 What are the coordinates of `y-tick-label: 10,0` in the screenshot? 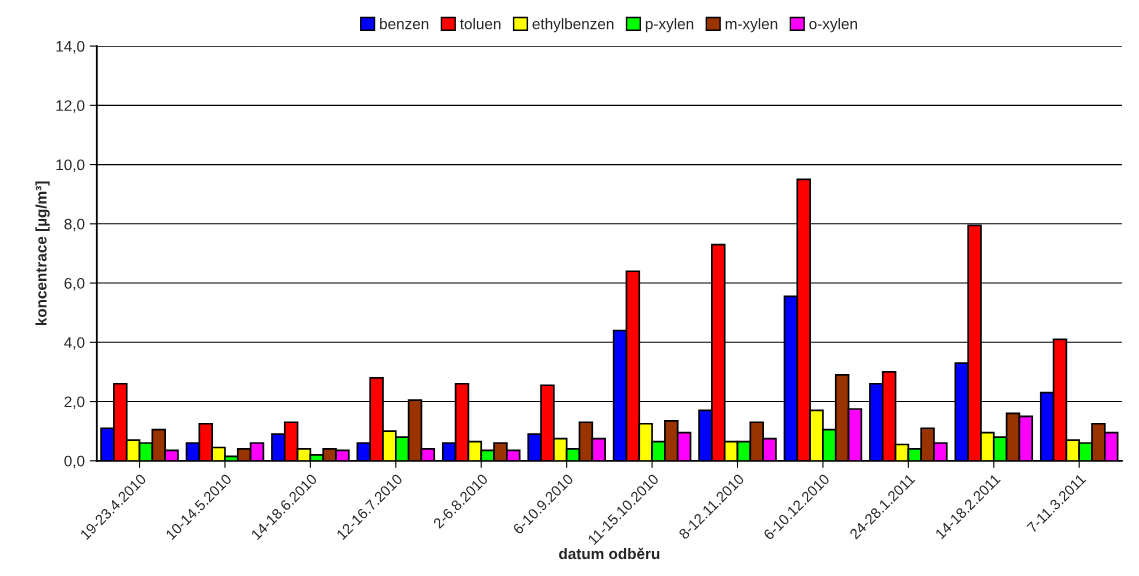 It's located at (70, 166).